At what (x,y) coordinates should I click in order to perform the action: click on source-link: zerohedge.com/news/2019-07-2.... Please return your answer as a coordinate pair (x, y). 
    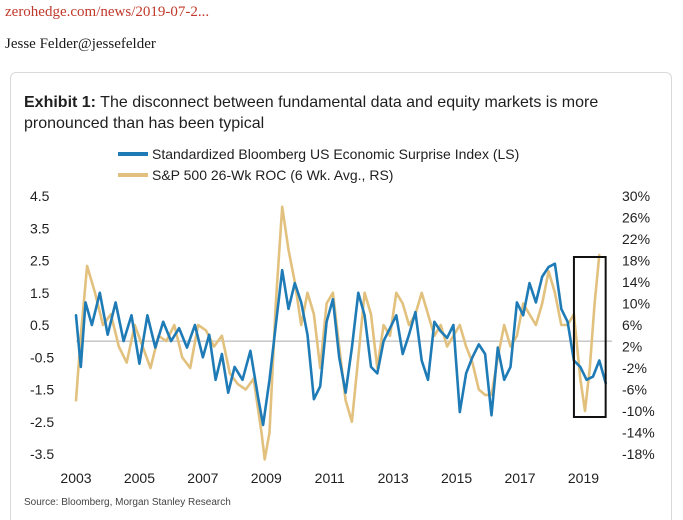
    Looking at the image, I should click on (107, 12).